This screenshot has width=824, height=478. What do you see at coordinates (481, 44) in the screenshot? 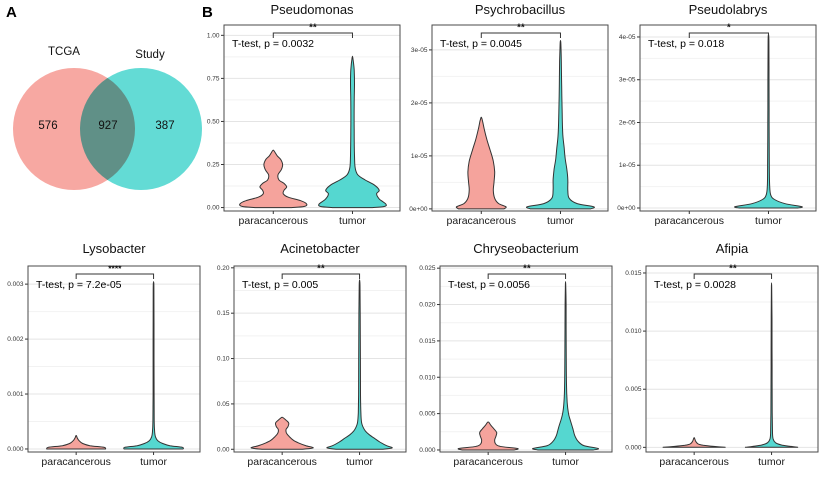
I see `stat-label: T-test, p = 0.0045` at bounding box center [481, 44].